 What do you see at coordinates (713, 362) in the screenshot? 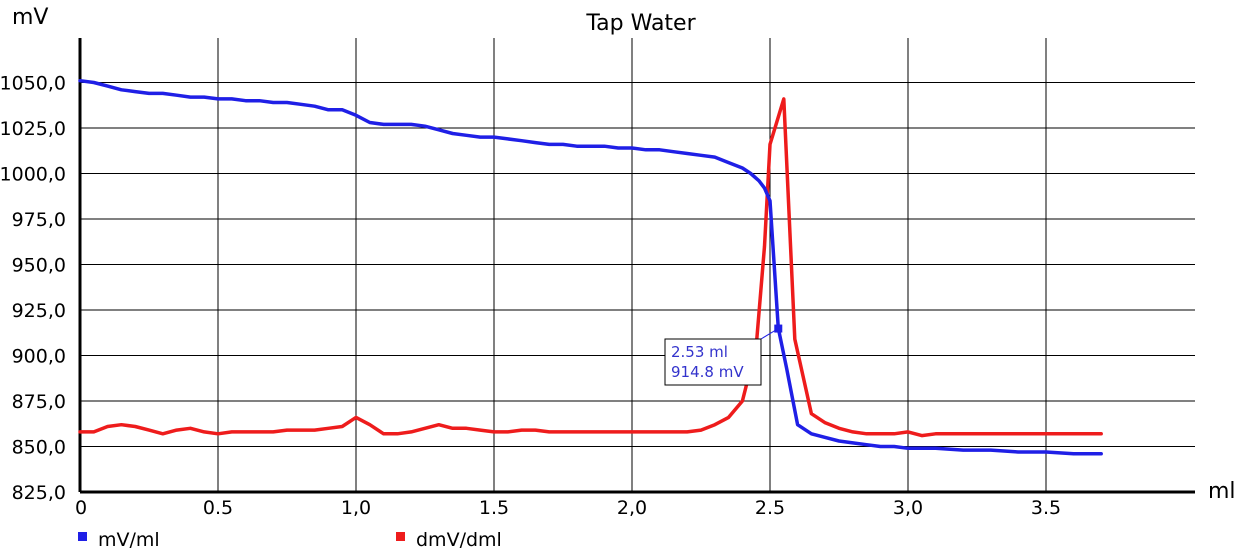
I see `callout-box` at bounding box center [713, 362].